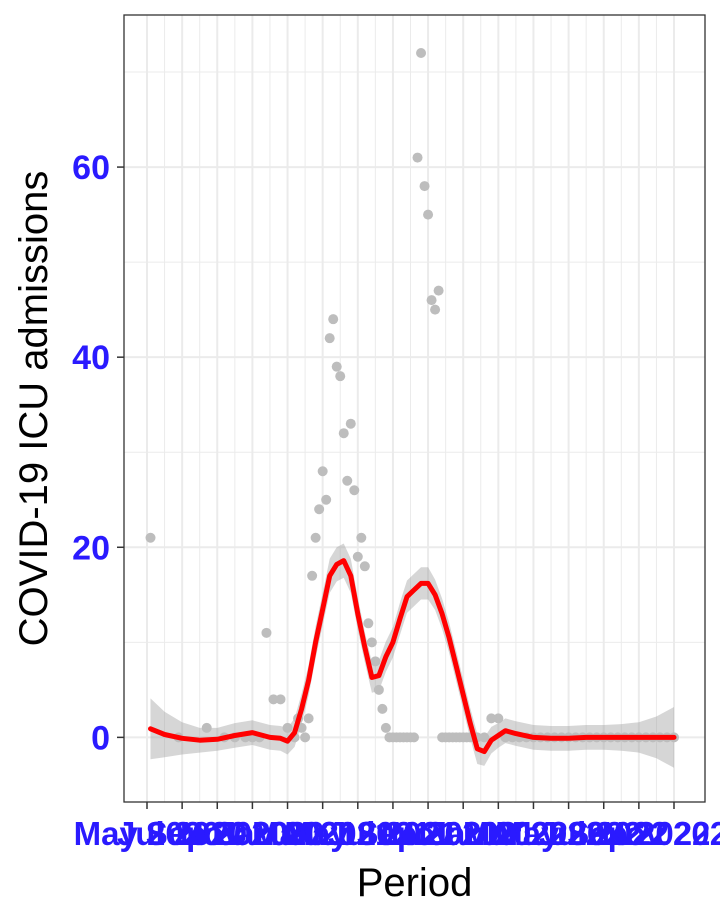  What do you see at coordinates (661, 833) in the screenshot?
I see `x-tick-label: Nov 2022` at bounding box center [661, 833].